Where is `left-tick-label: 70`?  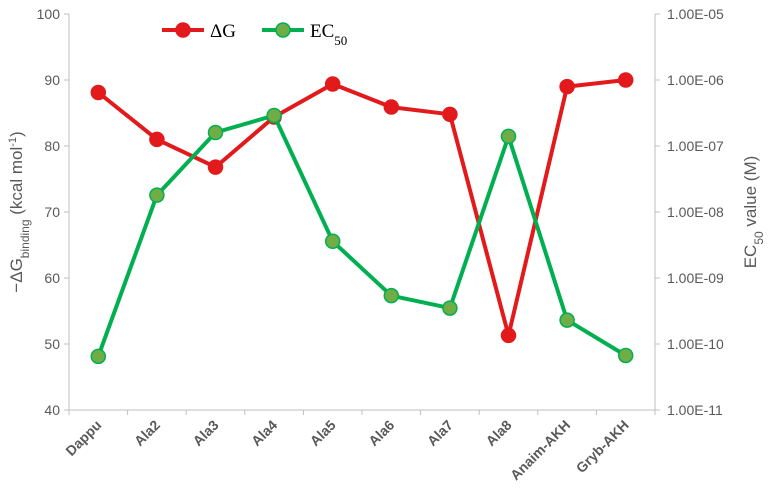
left-tick-label: 70 is located at coordinates (52, 212).